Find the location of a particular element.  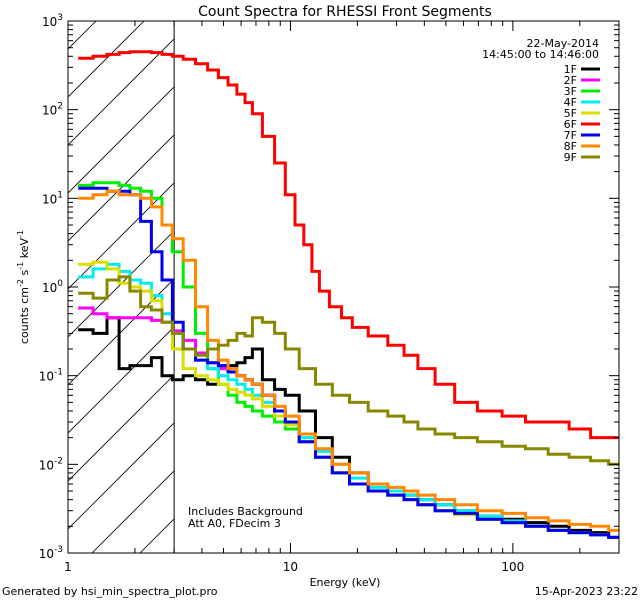

y-axis-label-part: counts cm is located at coordinates (24, 315).